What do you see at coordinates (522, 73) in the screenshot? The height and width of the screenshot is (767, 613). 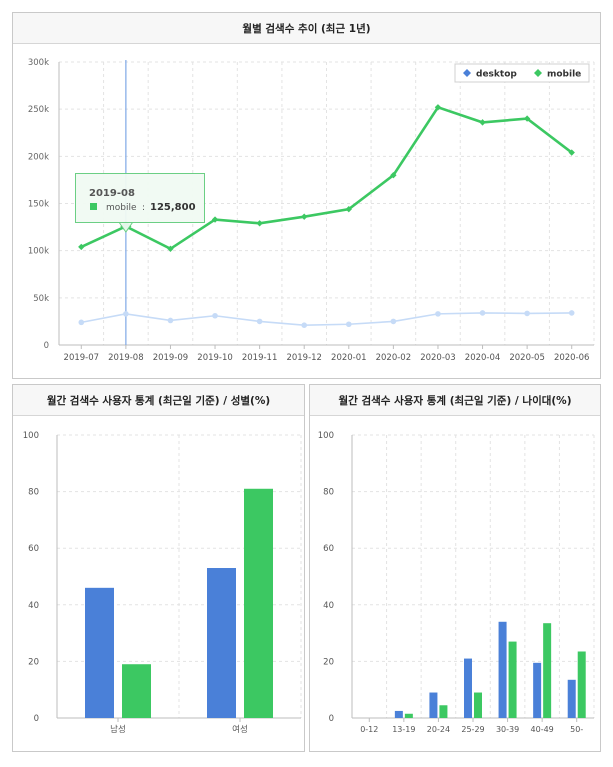 I see `legend-box` at bounding box center [522, 73].